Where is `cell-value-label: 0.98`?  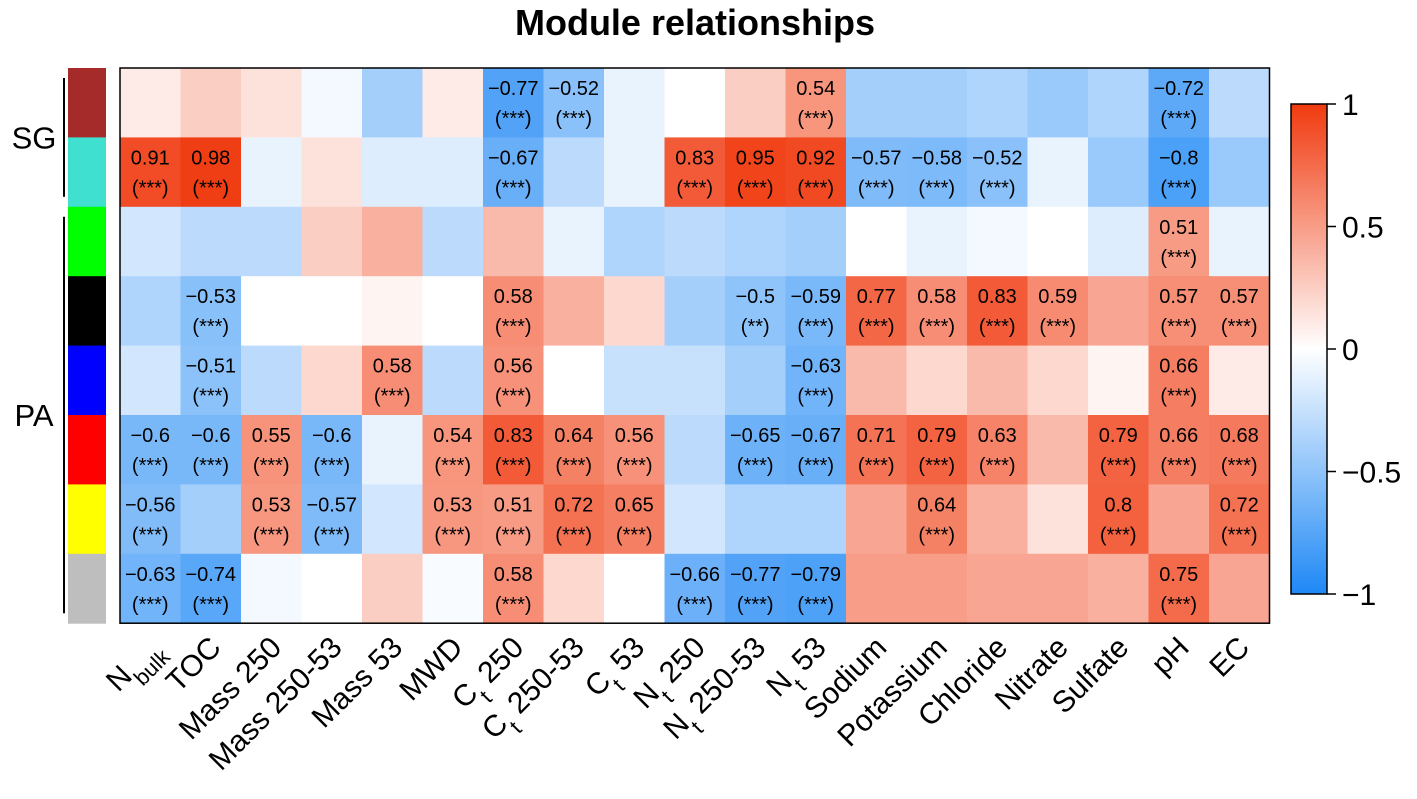
cell-value-label: 0.98 is located at coordinates (210, 158).